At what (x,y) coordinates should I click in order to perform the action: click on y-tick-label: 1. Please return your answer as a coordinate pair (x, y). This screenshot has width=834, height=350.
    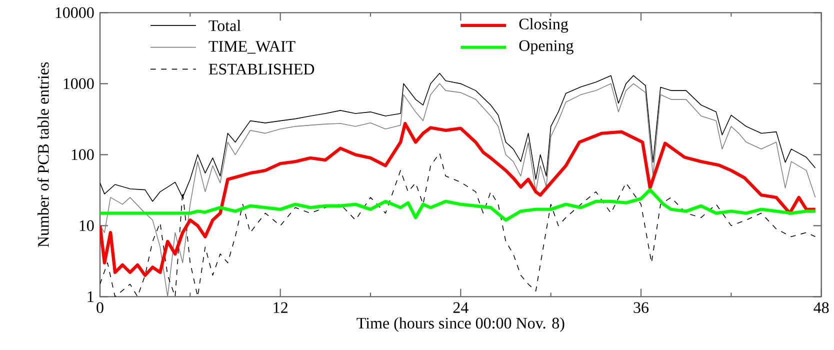
    Looking at the image, I should click on (91, 296).